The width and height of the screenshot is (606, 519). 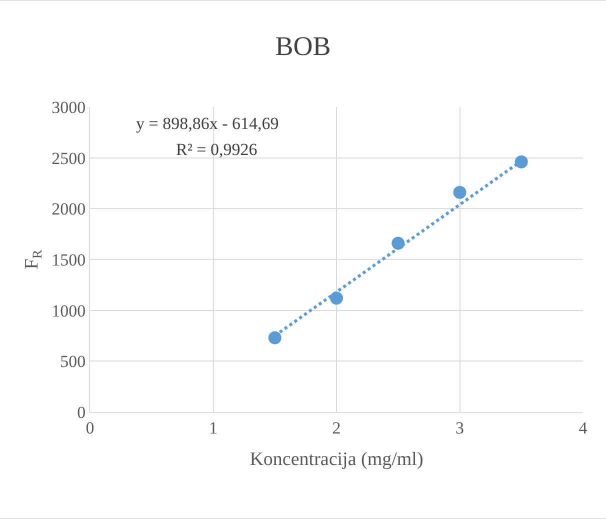 I want to click on y-tick-label: 1000, so click(x=69, y=310).